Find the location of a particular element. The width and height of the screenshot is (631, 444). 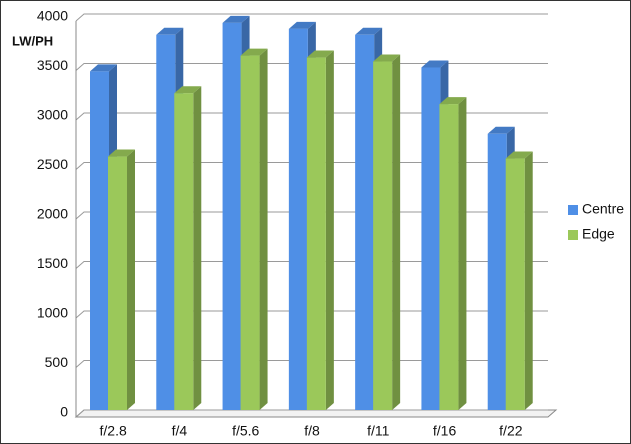

legend-label: Centre is located at coordinates (603, 209).